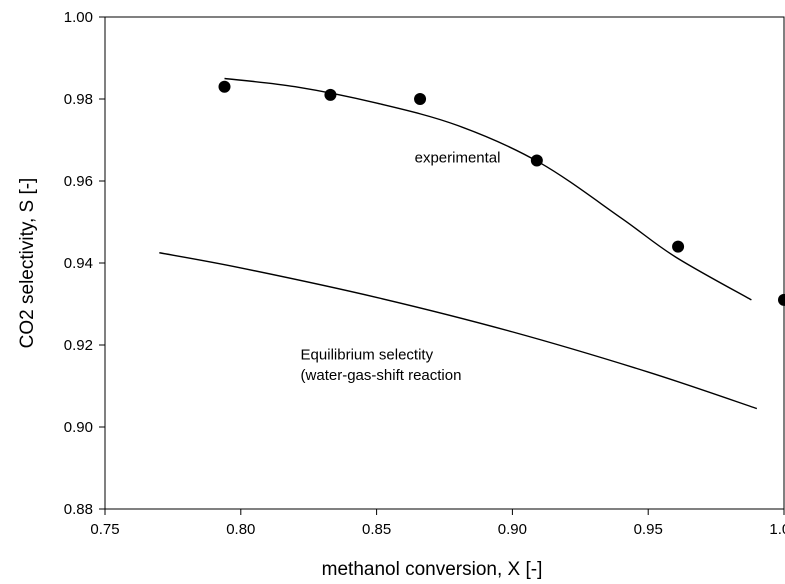 This screenshot has height=584, width=785. Describe the element at coordinates (78, 345) in the screenshot. I see `y-tick-label: 0.92` at that location.